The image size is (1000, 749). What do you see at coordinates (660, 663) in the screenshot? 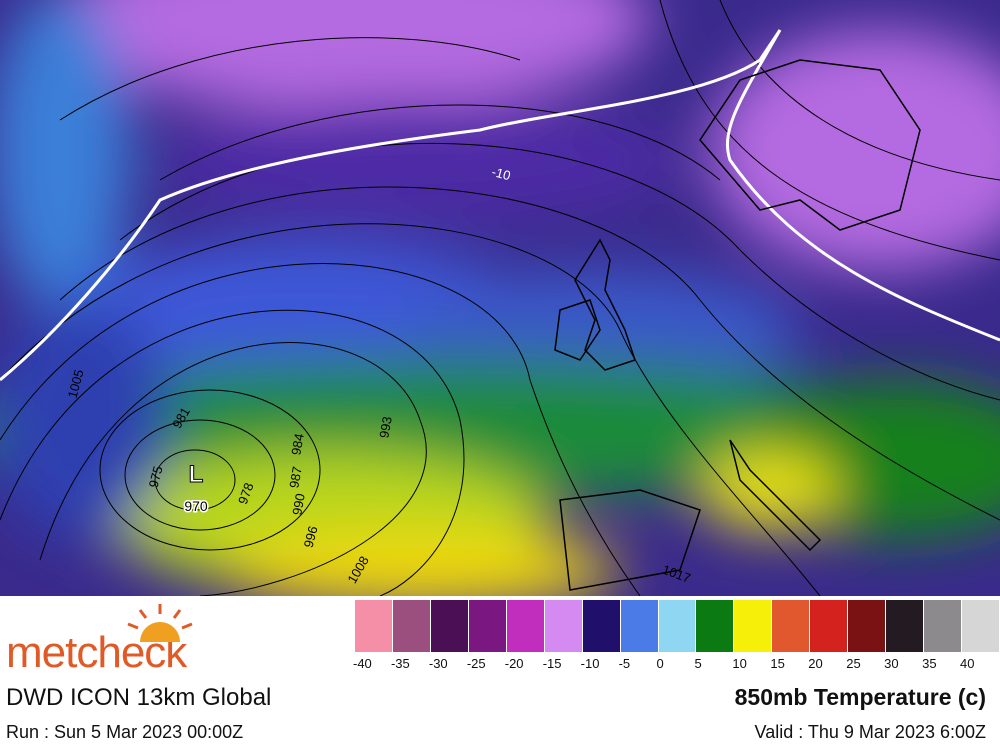
I see `legend-label: 0` at bounding box center [660, 663].